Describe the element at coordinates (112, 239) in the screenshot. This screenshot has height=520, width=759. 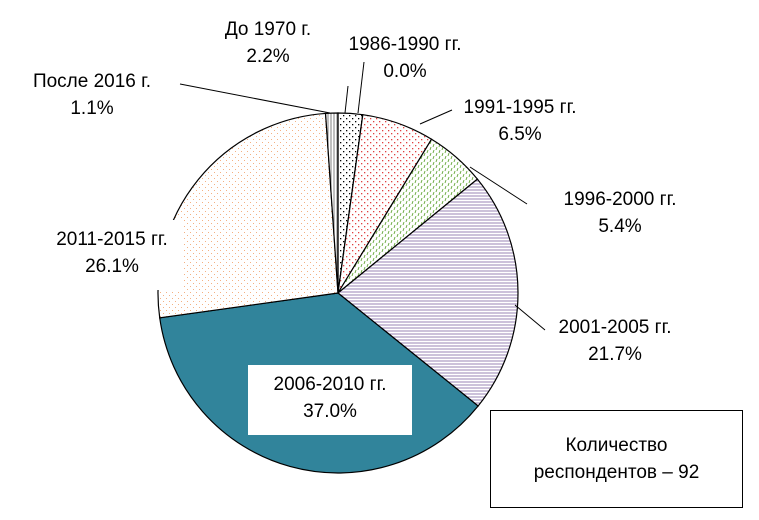
I see `category-label: 2011-2015 гг.` at that location.